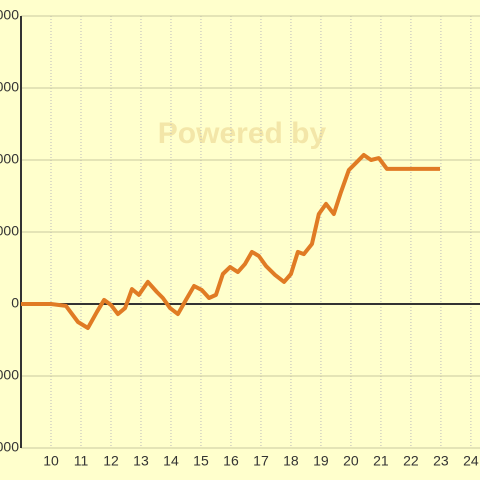  What do you see at coordinates (261, 461) in the screenshot?
I see `x-tick-label: 17` at bounding box center [261, 461].